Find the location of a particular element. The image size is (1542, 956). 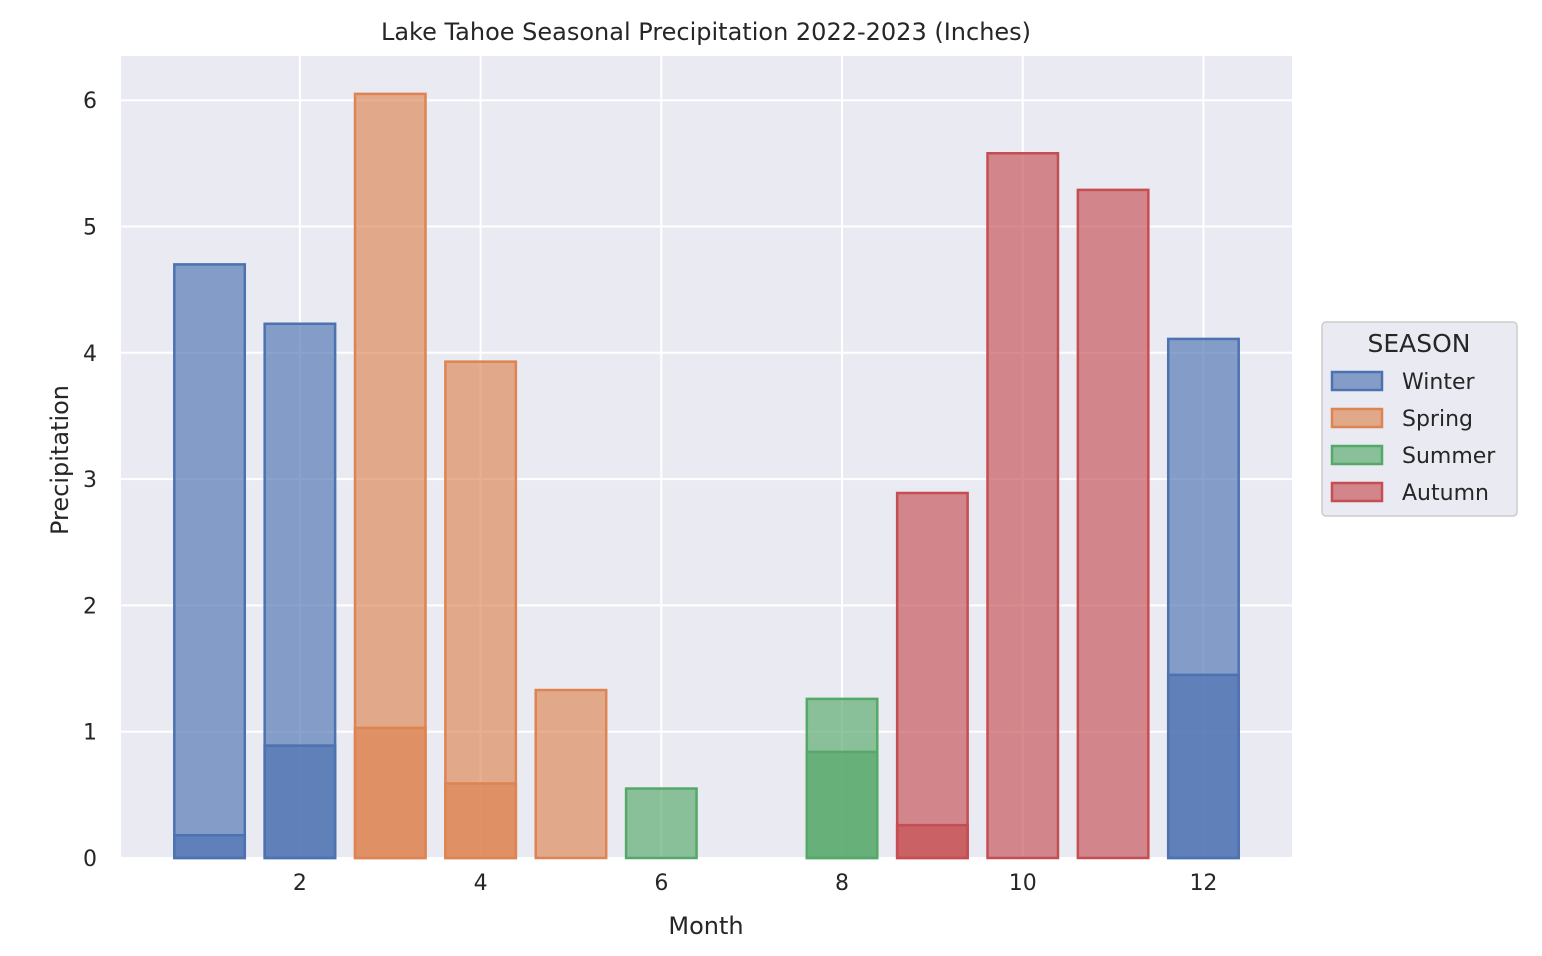

y-tick-label-5: 5 is located at coordinates (90, 228).